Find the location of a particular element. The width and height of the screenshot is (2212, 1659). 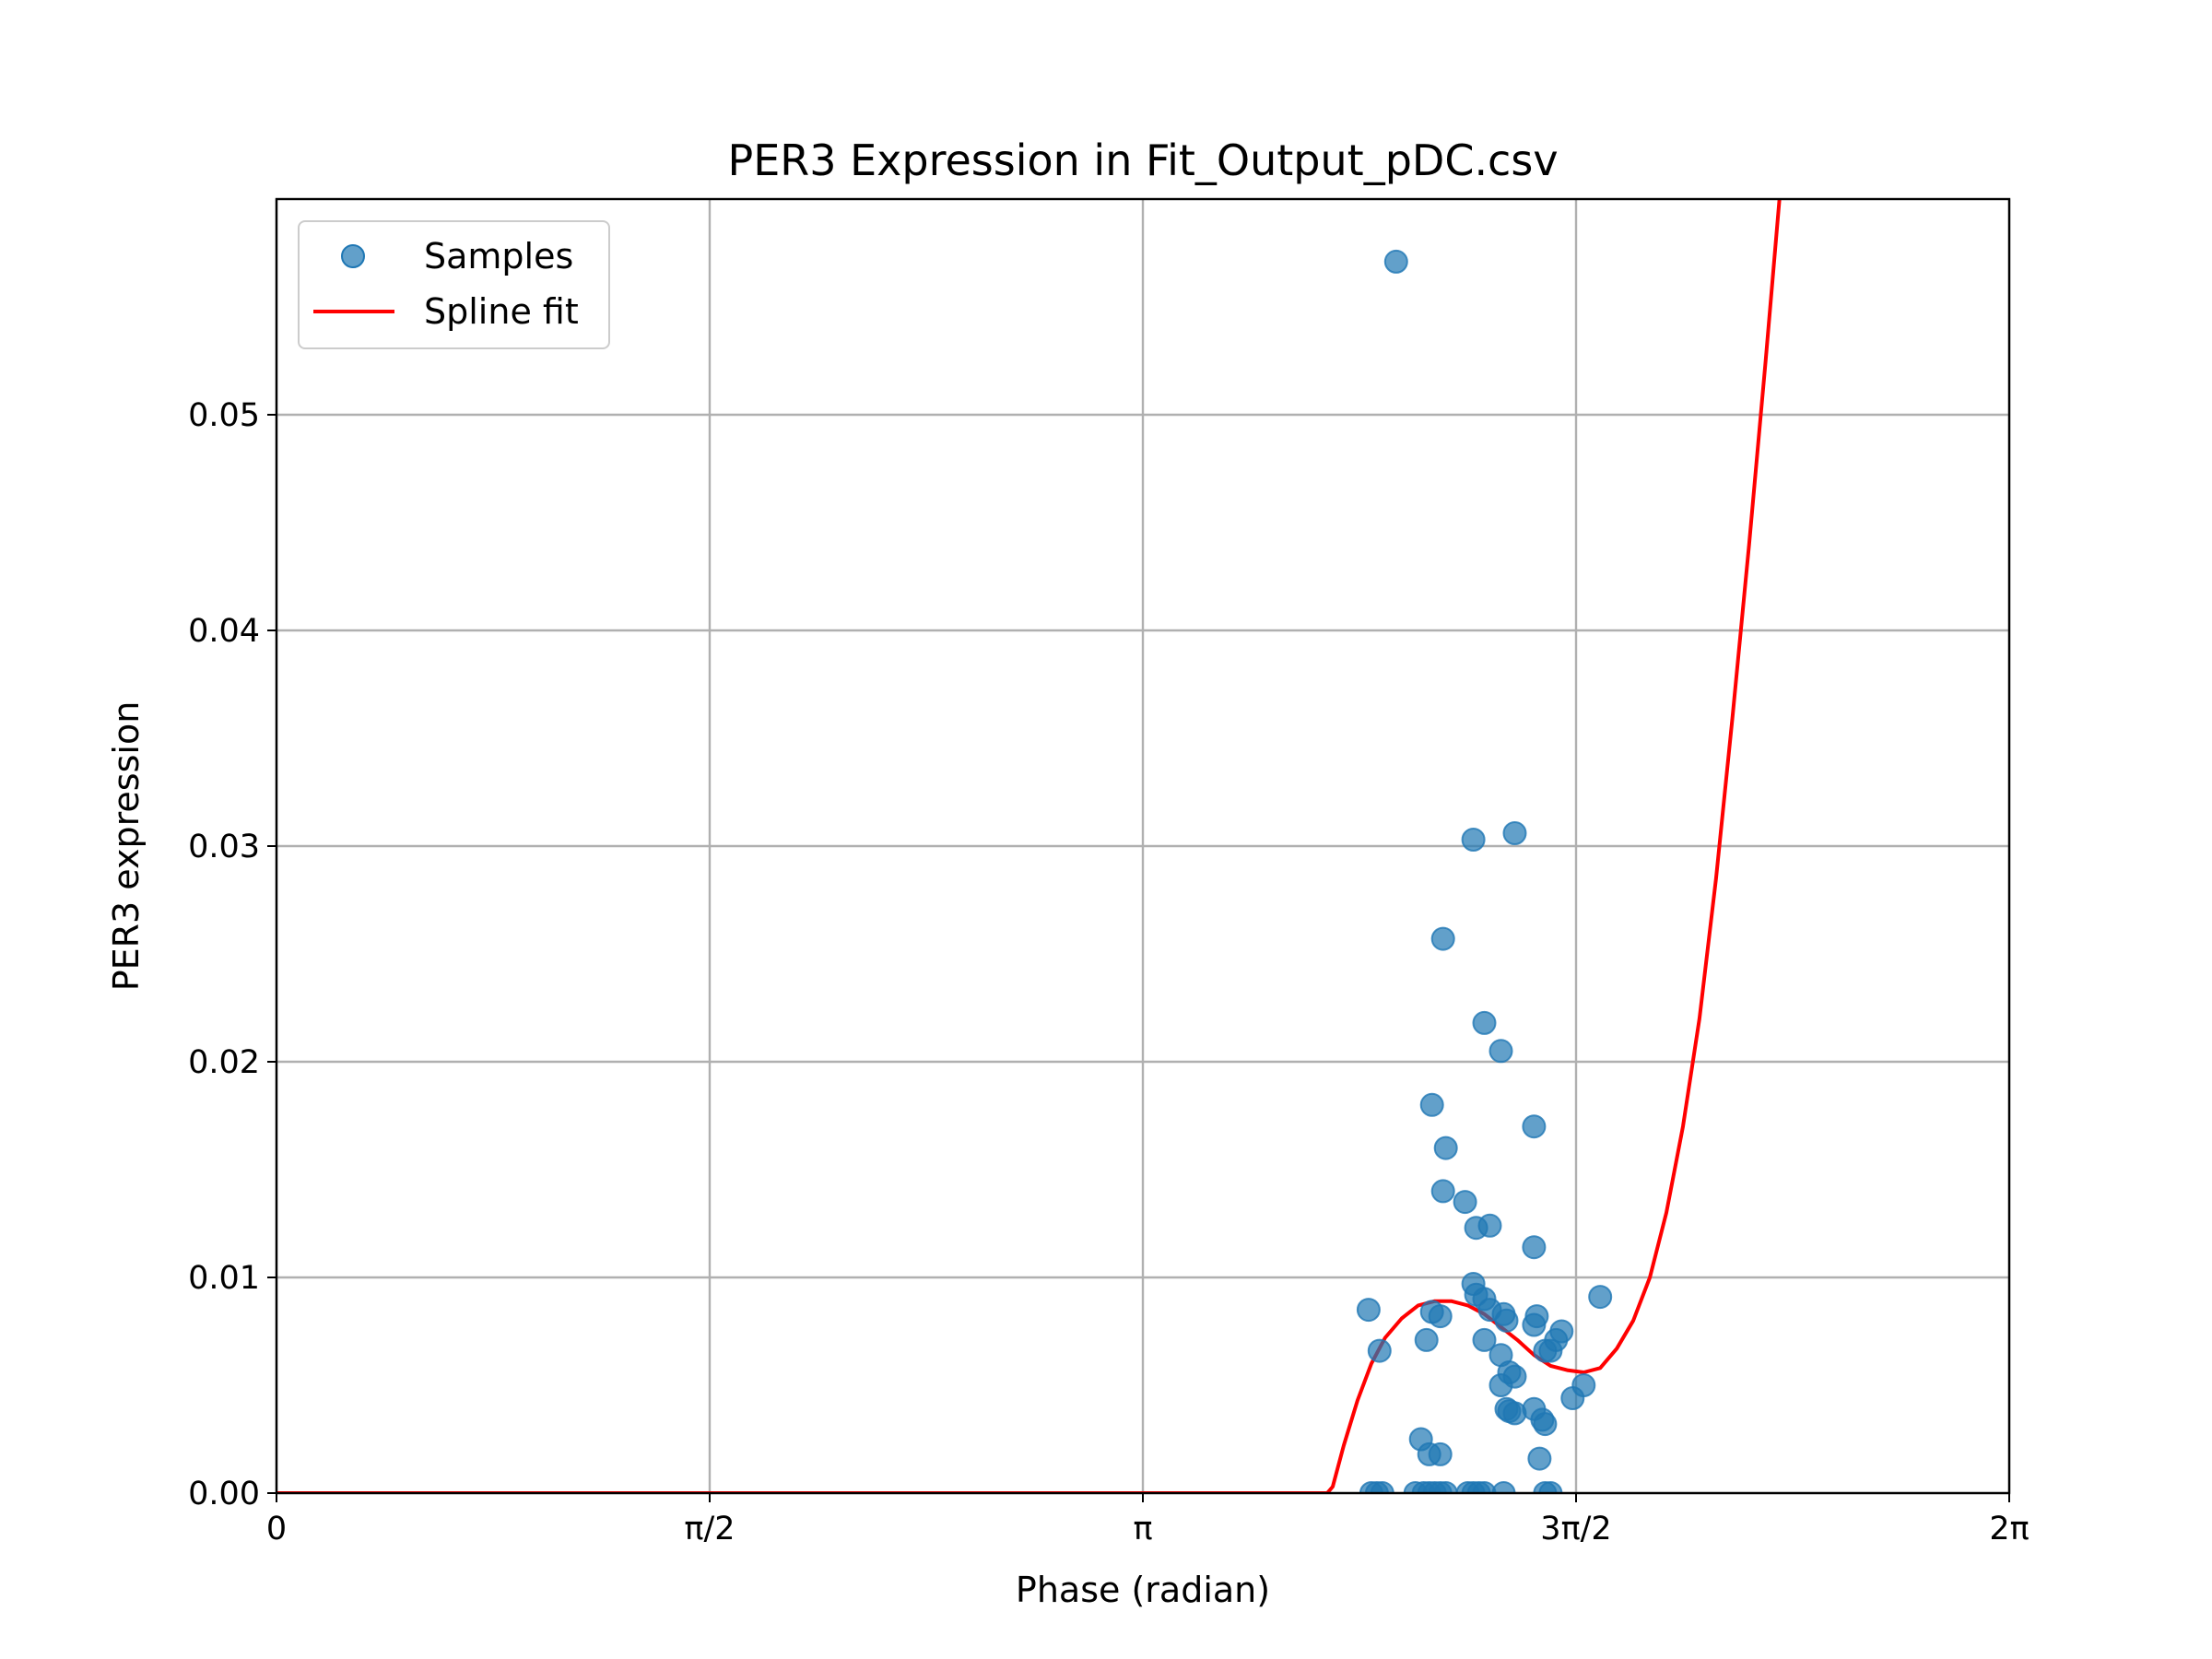

legend-box is located at coordinates (454, 284).